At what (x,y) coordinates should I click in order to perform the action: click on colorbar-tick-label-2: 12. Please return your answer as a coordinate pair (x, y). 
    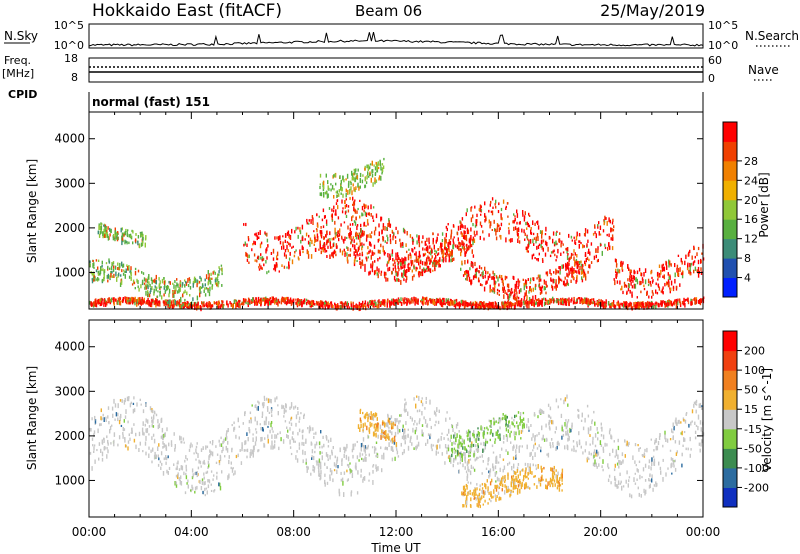
    Looking at the image, I should click on (751, 239).